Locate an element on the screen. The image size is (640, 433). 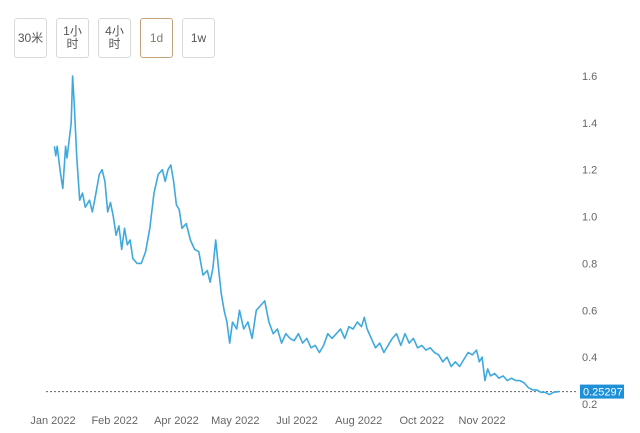
current-price-tag: 0.25297 is located at coordinates (602, 391).